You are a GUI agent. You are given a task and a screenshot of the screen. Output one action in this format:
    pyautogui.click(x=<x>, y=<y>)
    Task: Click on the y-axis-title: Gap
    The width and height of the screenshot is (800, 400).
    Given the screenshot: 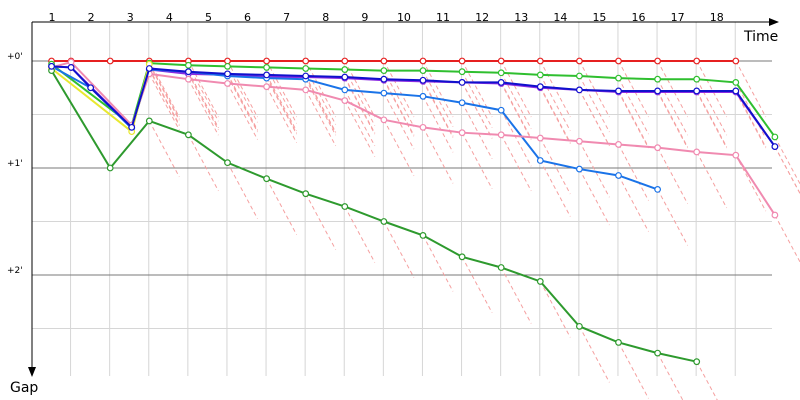 What is the action you would take?
    pyautogui.click(x=24, y=388)
    